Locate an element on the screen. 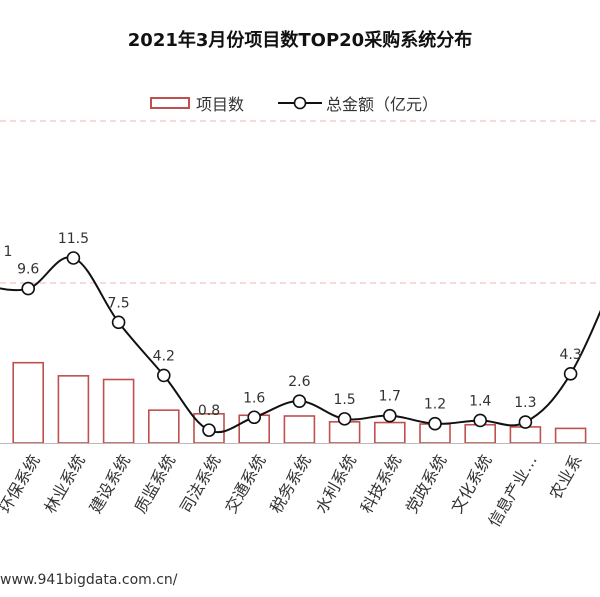 This screenshot has height=597, width=600. data-label-7: 2.6 is located at coordinates (299, 382).